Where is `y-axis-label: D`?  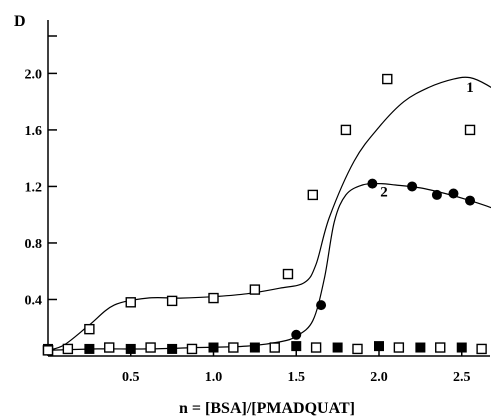
y-axis-label: D is located at coordinates (20, 21).